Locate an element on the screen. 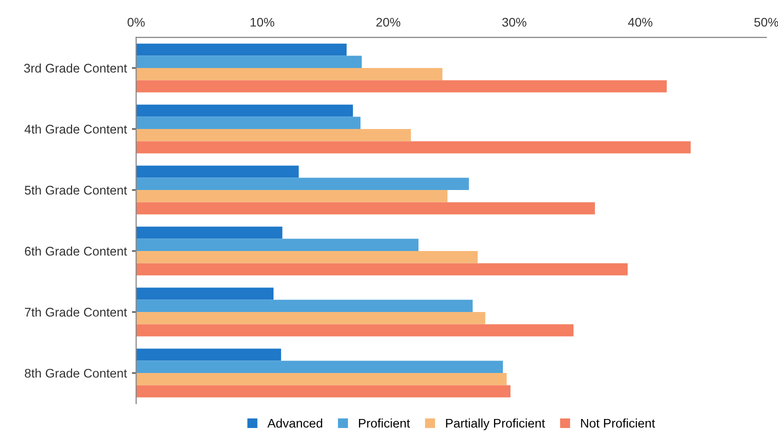 This screenshot has height=441, width=778. x-tick-label: 50% is located at coordinates (766, 22).